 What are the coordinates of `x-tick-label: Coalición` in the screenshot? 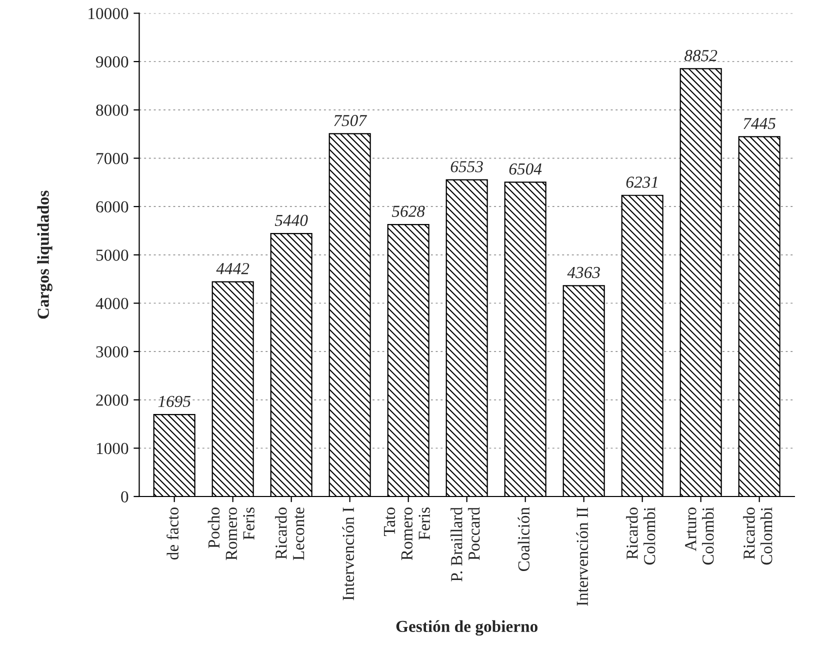 It's located at (524, 539).